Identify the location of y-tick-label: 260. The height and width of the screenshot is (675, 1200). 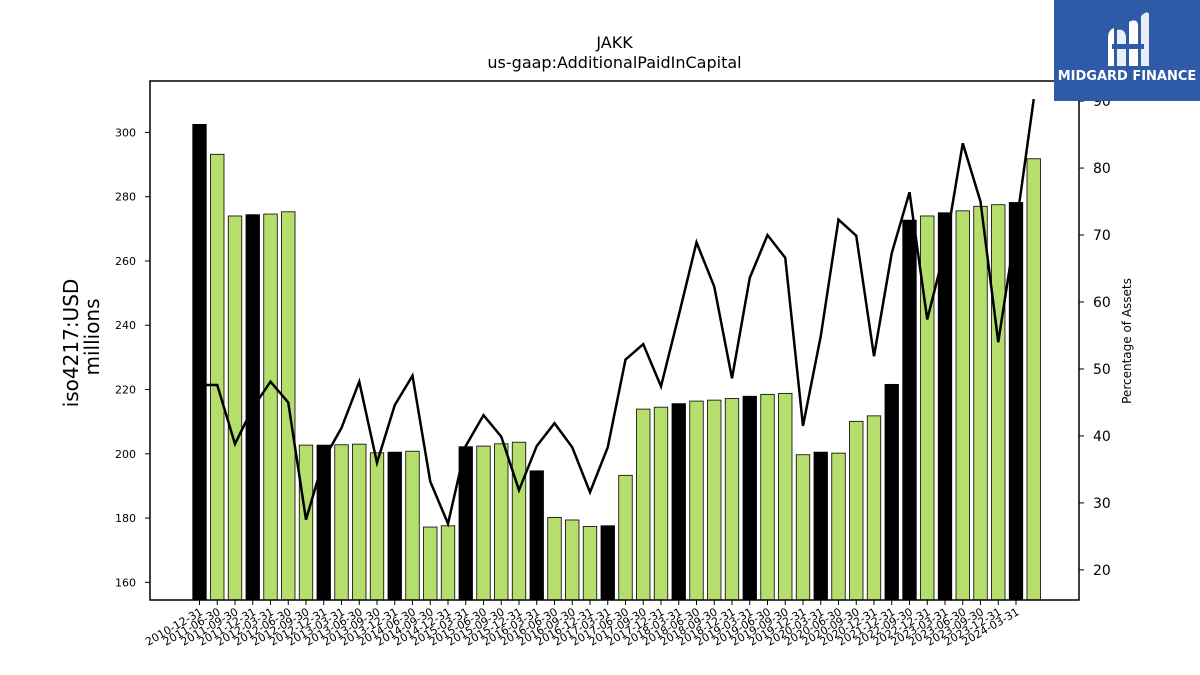
(125, 261).